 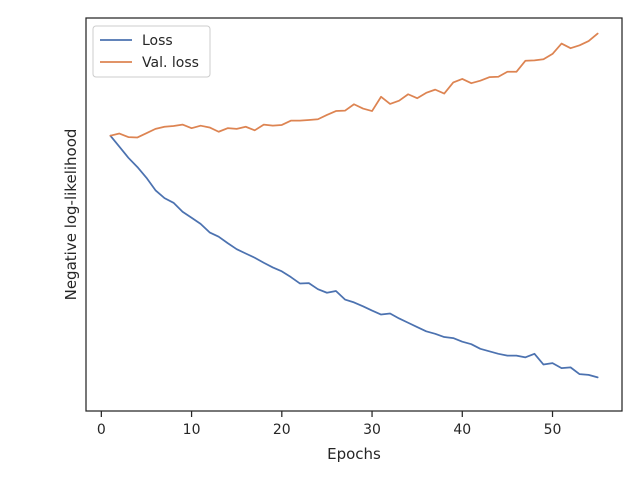 What do you see at coordinates (170, 63) in the screenshot?
I see `legend-label-val-loss: Val. loss` at bounding box center [170, 63].